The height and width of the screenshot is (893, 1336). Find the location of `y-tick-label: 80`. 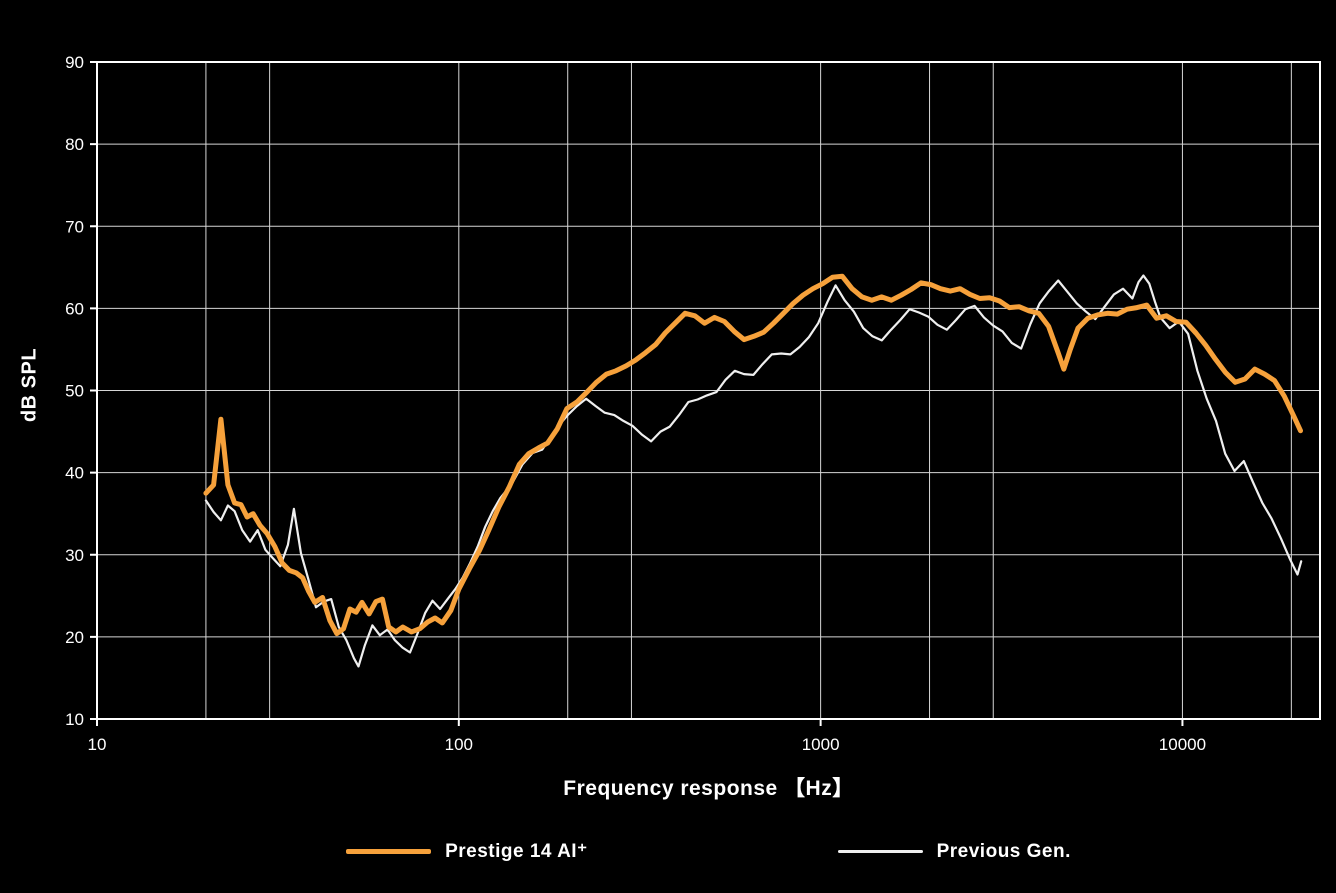

y-tick-label: 80 is located at coordinates (74, 144).